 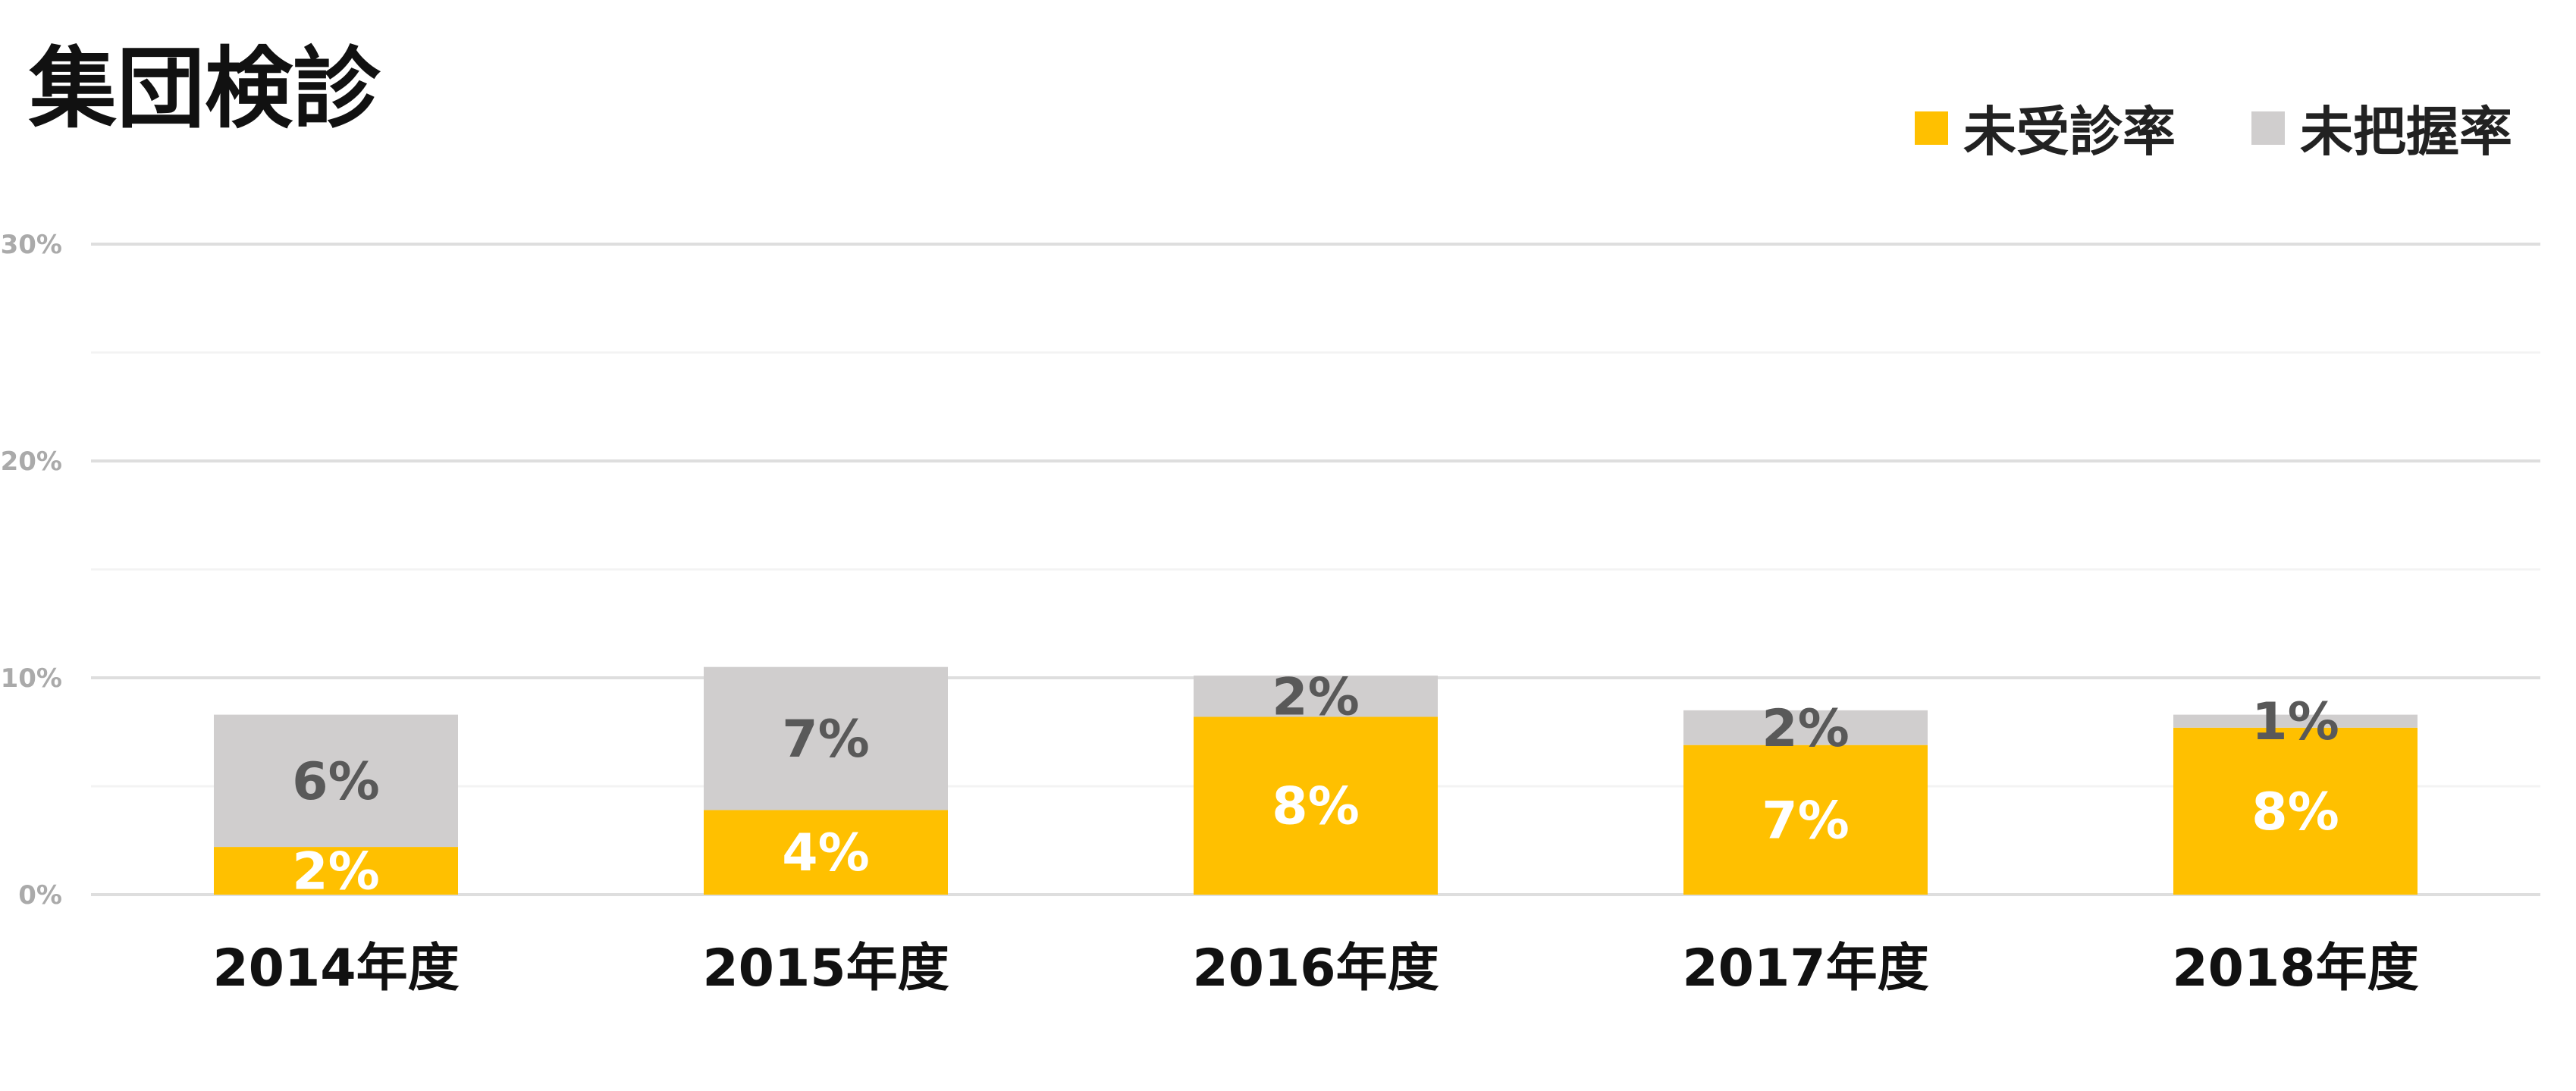 What do you see at coordinates (2295, 969) in the screenshot?
I see `x-tick-label: 2018年度` at bounding box center [2295, 969].